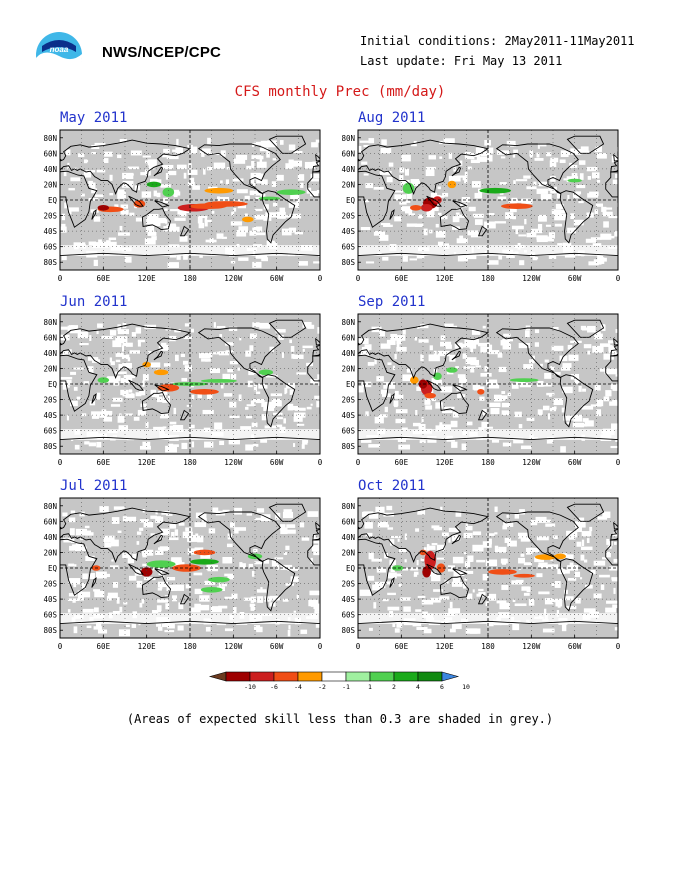 Image resolution: width=680 pixels, height=880 pixels. Describe the element at coordinates (497, 41) in the screenshot. I see `initial-conditions: Initial conditions: 2May2011-11May2011` at that location.